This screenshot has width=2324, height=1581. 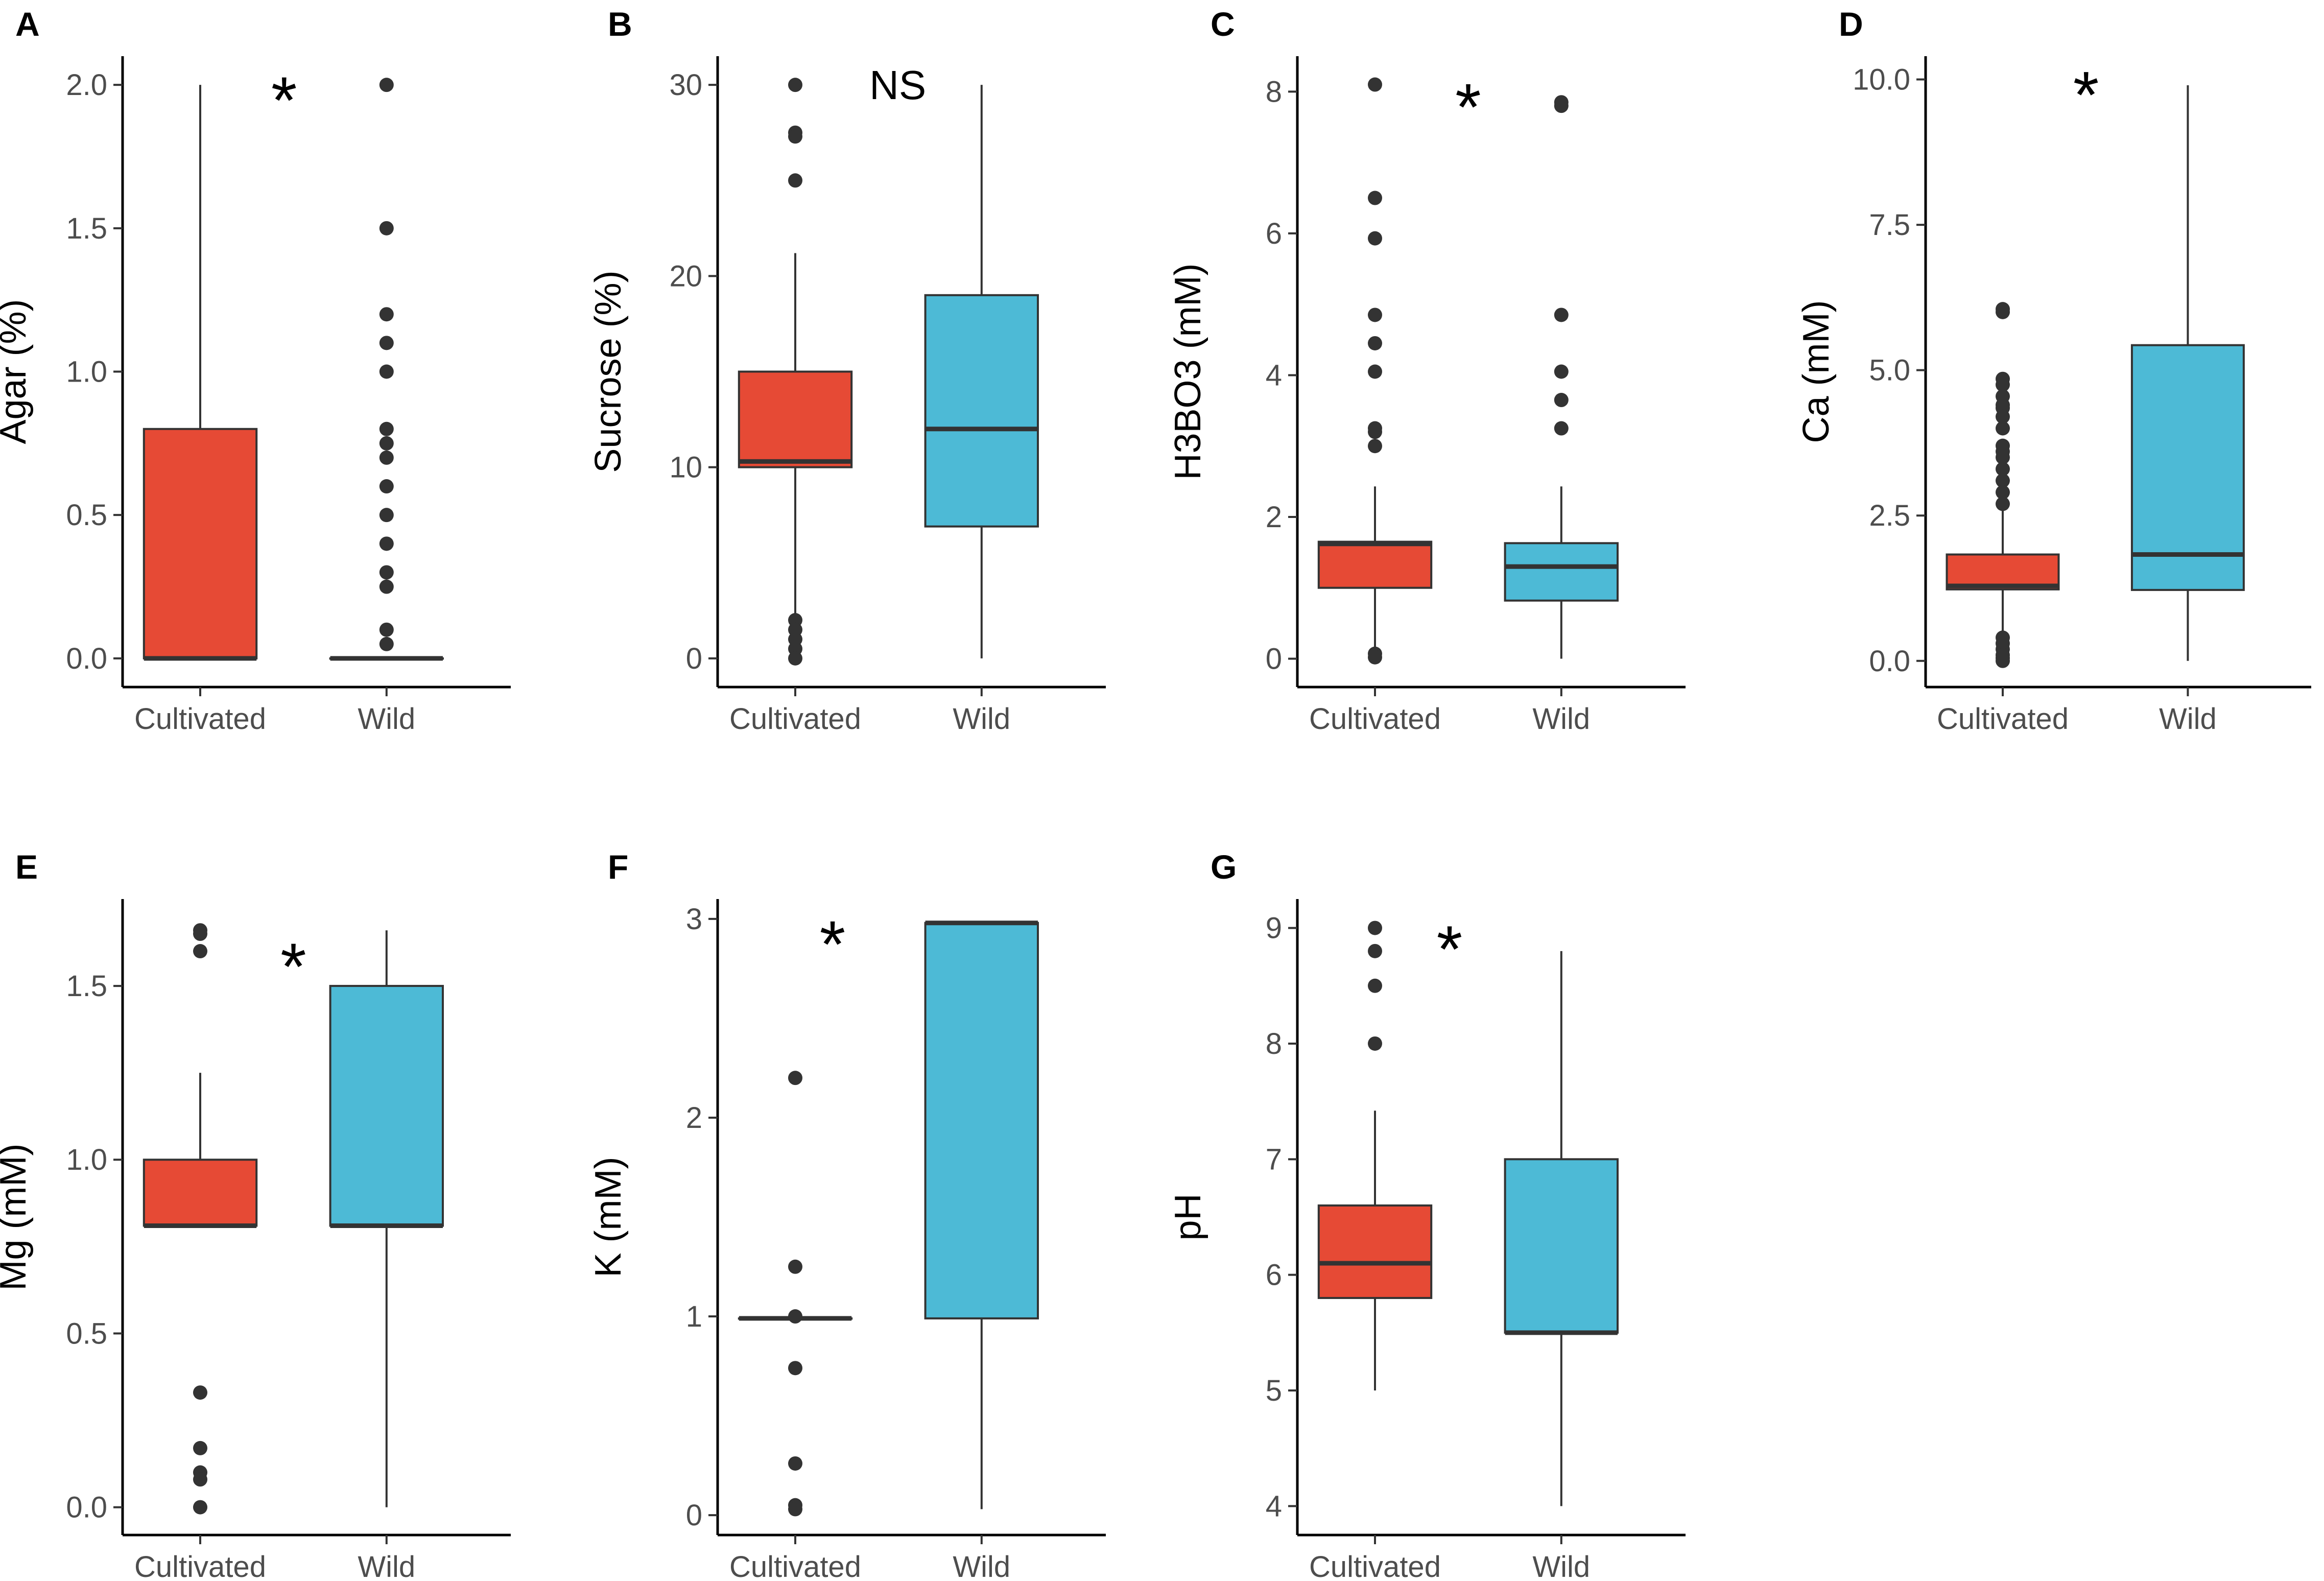 I want to click on panel-letter: C, so click(x=1223, y=24).